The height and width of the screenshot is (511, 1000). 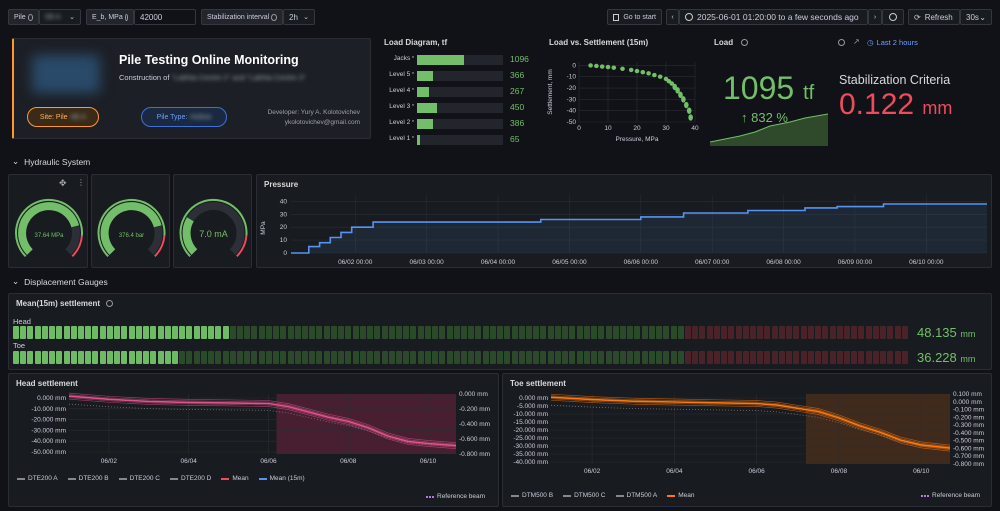 What do you see at coordinates (892, 42) in the screenshot?
I see `time-override-link: ◷ Last 2 hours` at bounding box center [892, 42].